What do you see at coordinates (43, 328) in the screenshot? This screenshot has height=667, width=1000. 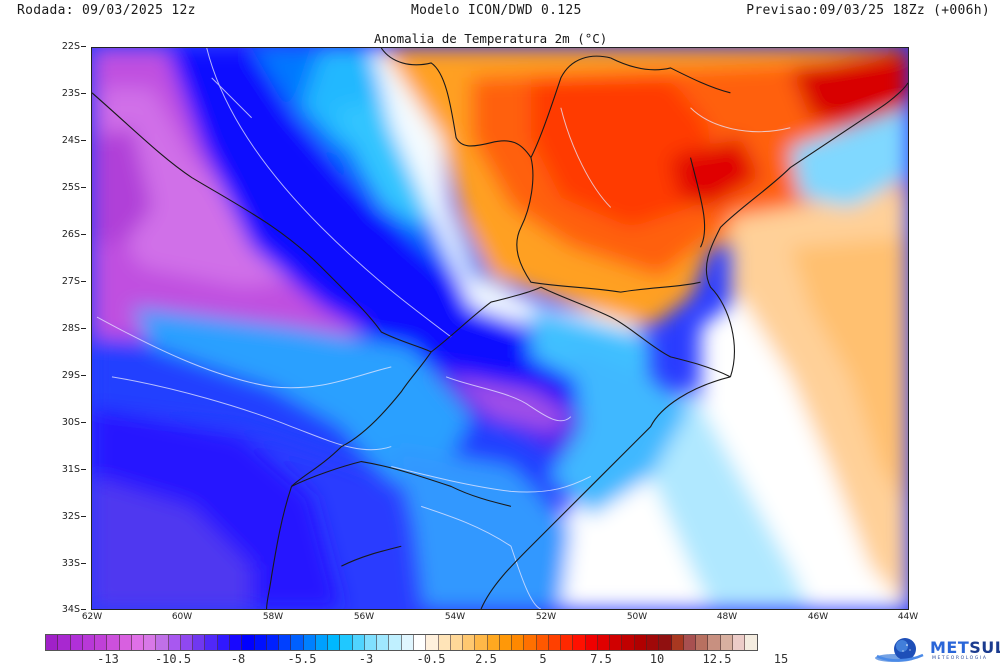 I see `lat-tick: 28S` at bounding box center [43, 328].